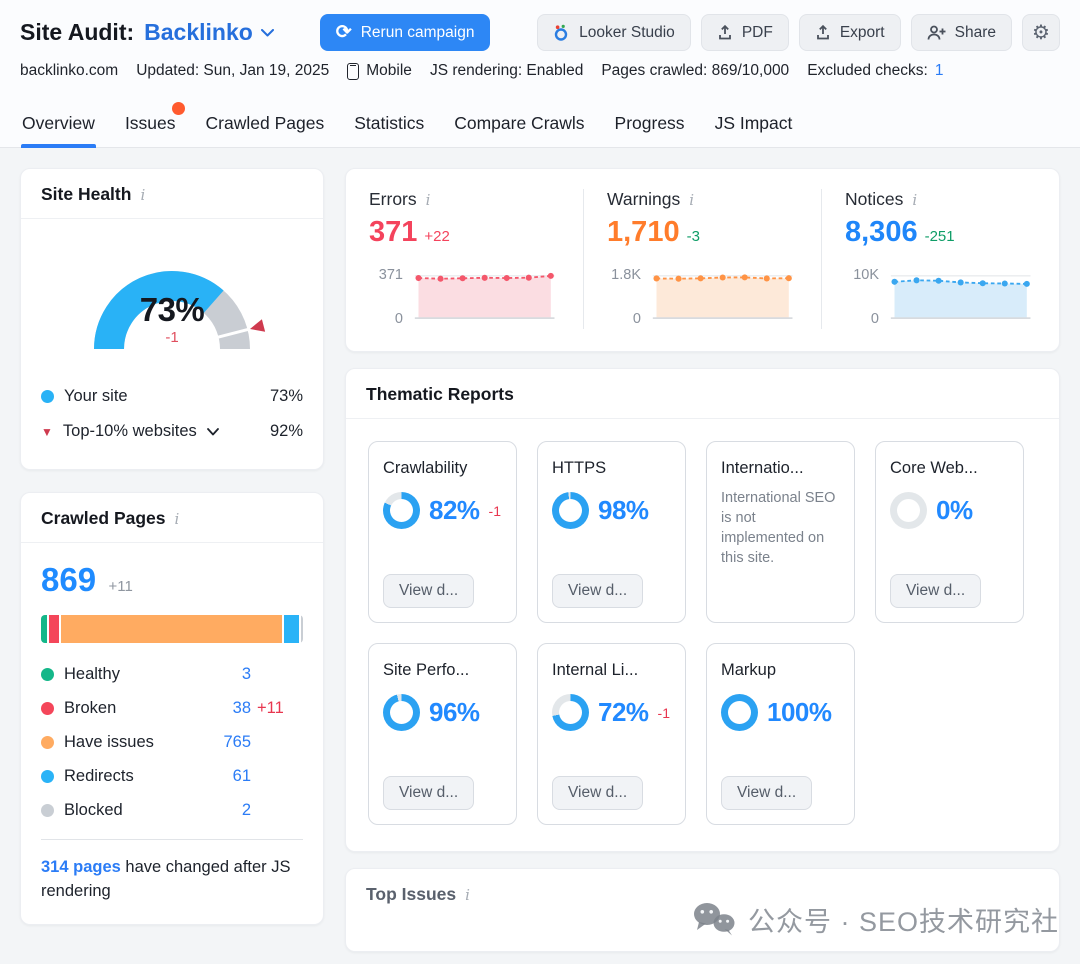 The width and height of the screenshot is (1080, 972). What do you see at coordinates (939, 70) in the screenshot?
I see `excluded-checks-link: 1` at bounding box center [939, 70].